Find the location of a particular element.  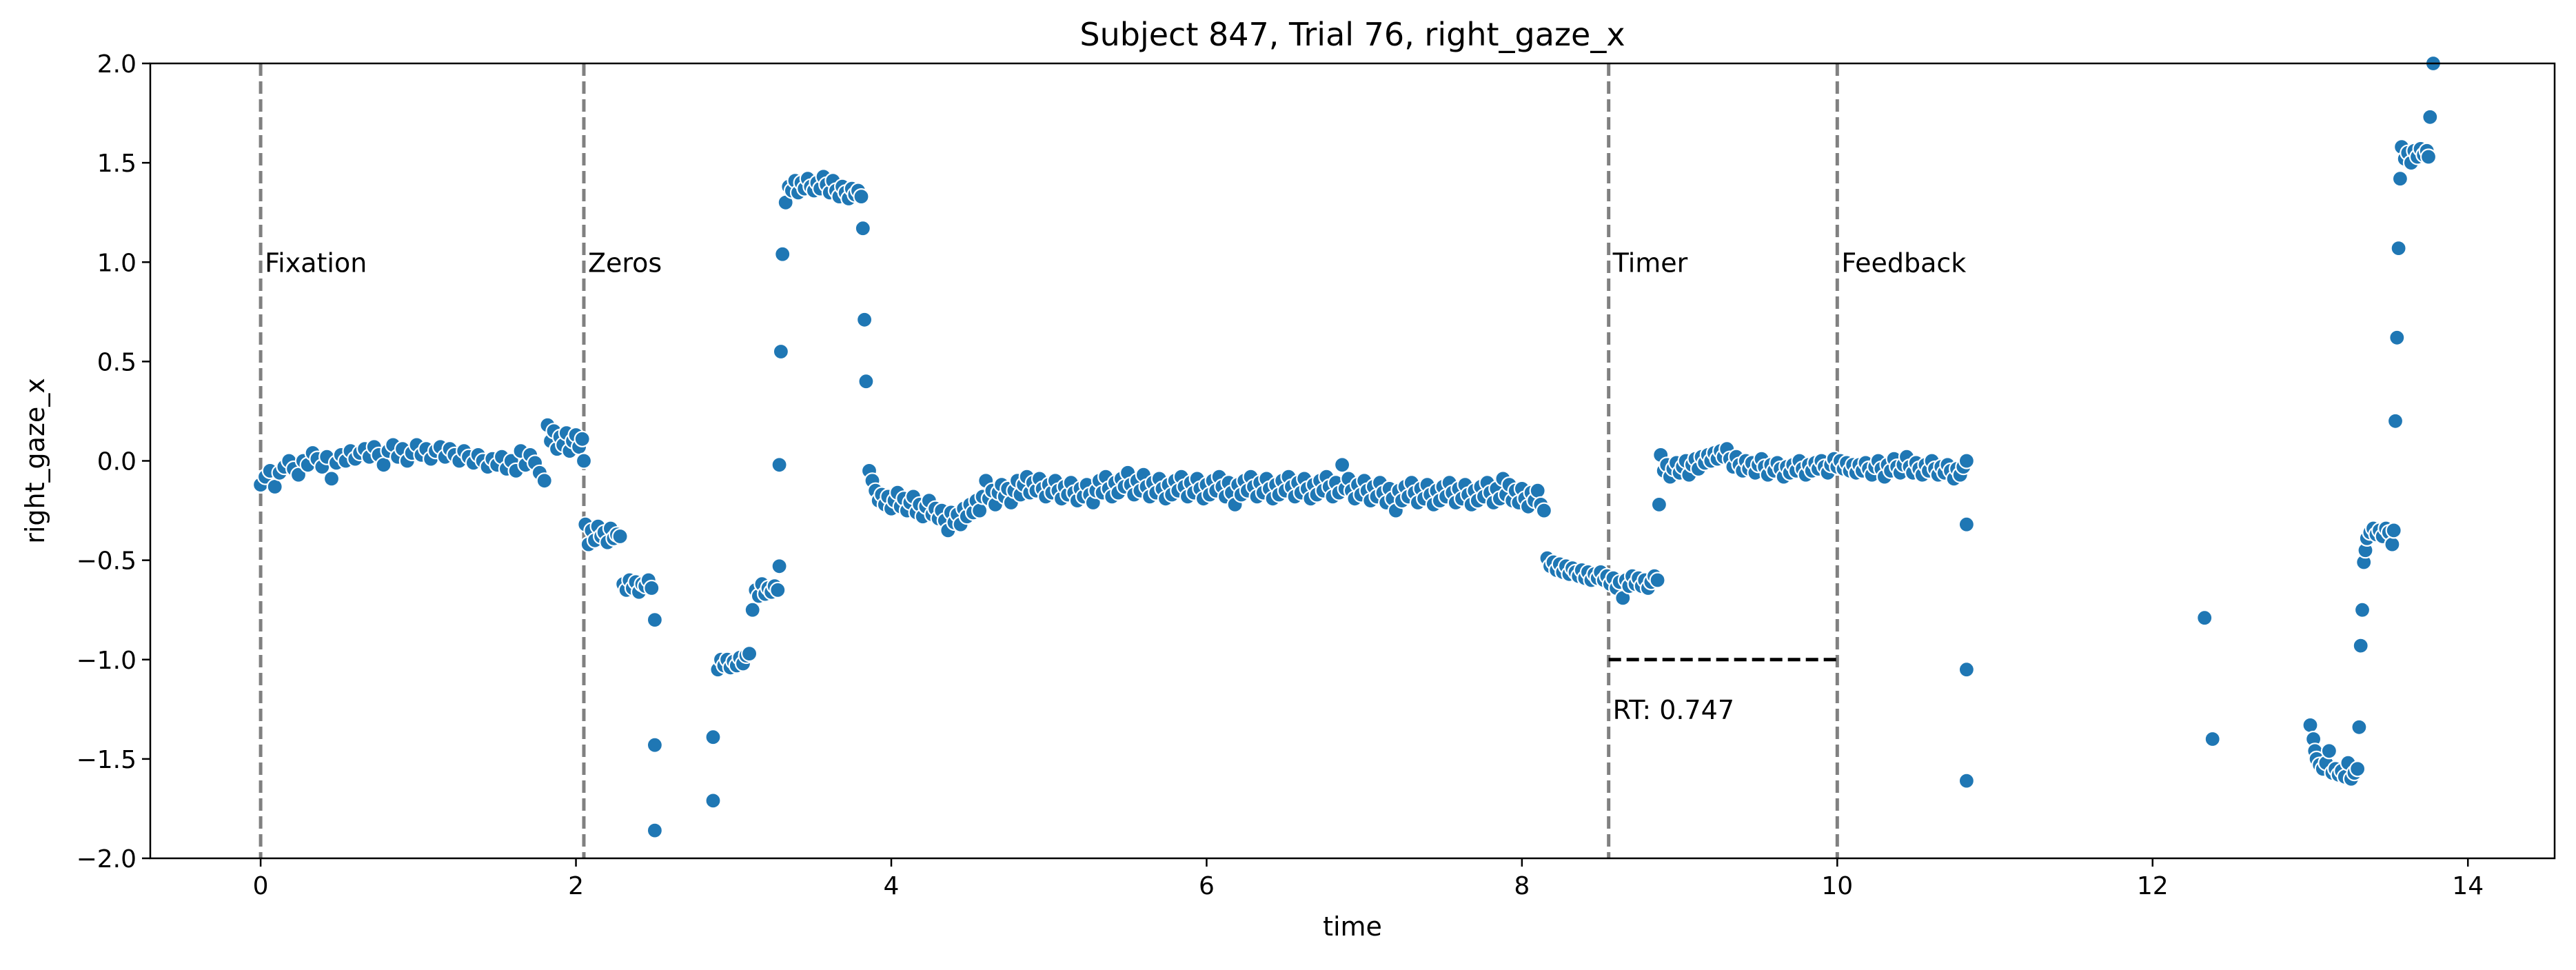

event-label-fixation: Fixation is located at coordinates (316, 262).